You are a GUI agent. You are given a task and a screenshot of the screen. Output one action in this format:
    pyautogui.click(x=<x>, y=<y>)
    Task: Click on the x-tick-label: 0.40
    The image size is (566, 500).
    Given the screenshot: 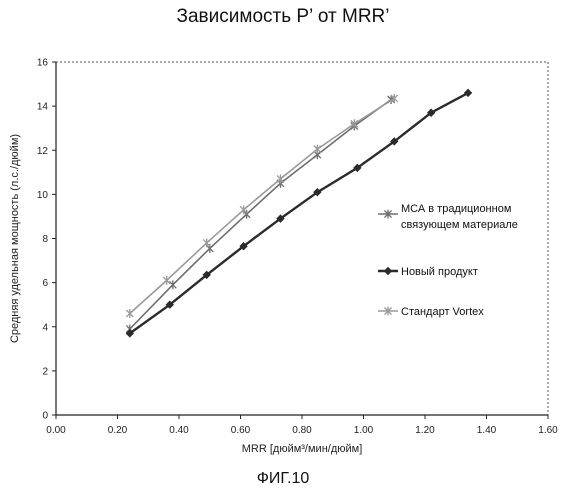 What is the action you would take?
    pyautogui.click(x=179, y=430)
    